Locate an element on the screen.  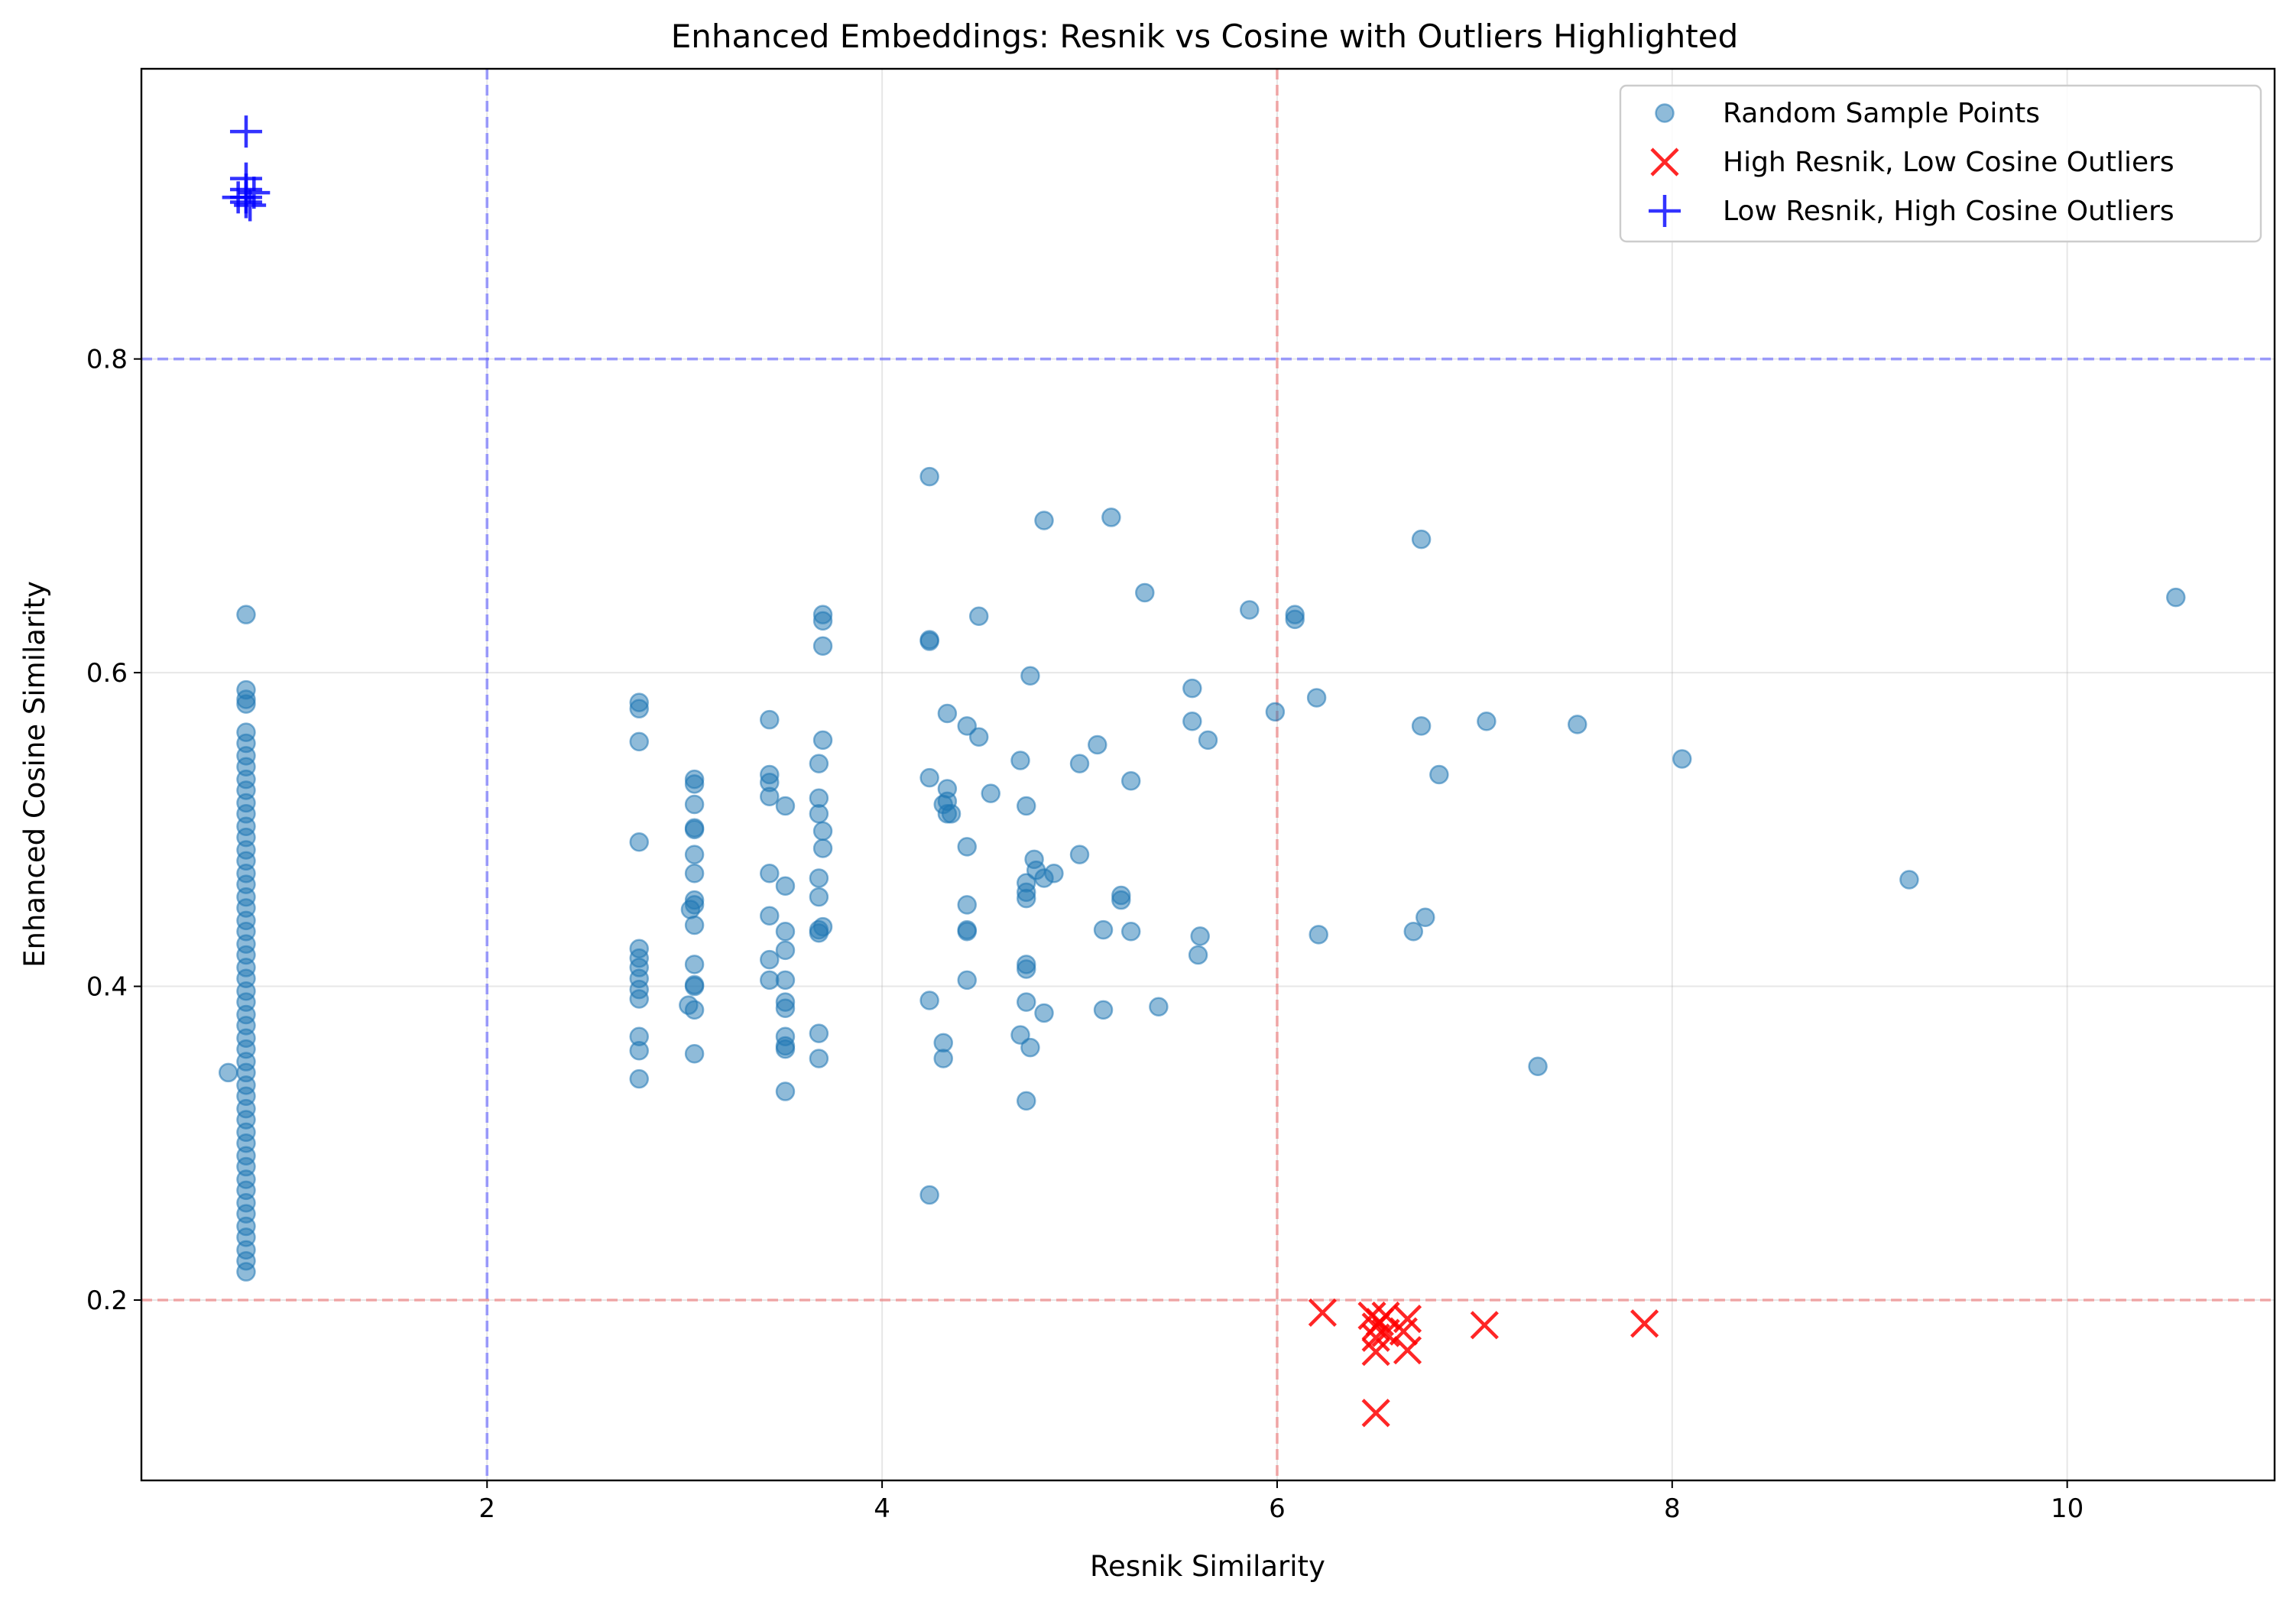
x-tick-label: 4 is located at coordinates (882, 1508).